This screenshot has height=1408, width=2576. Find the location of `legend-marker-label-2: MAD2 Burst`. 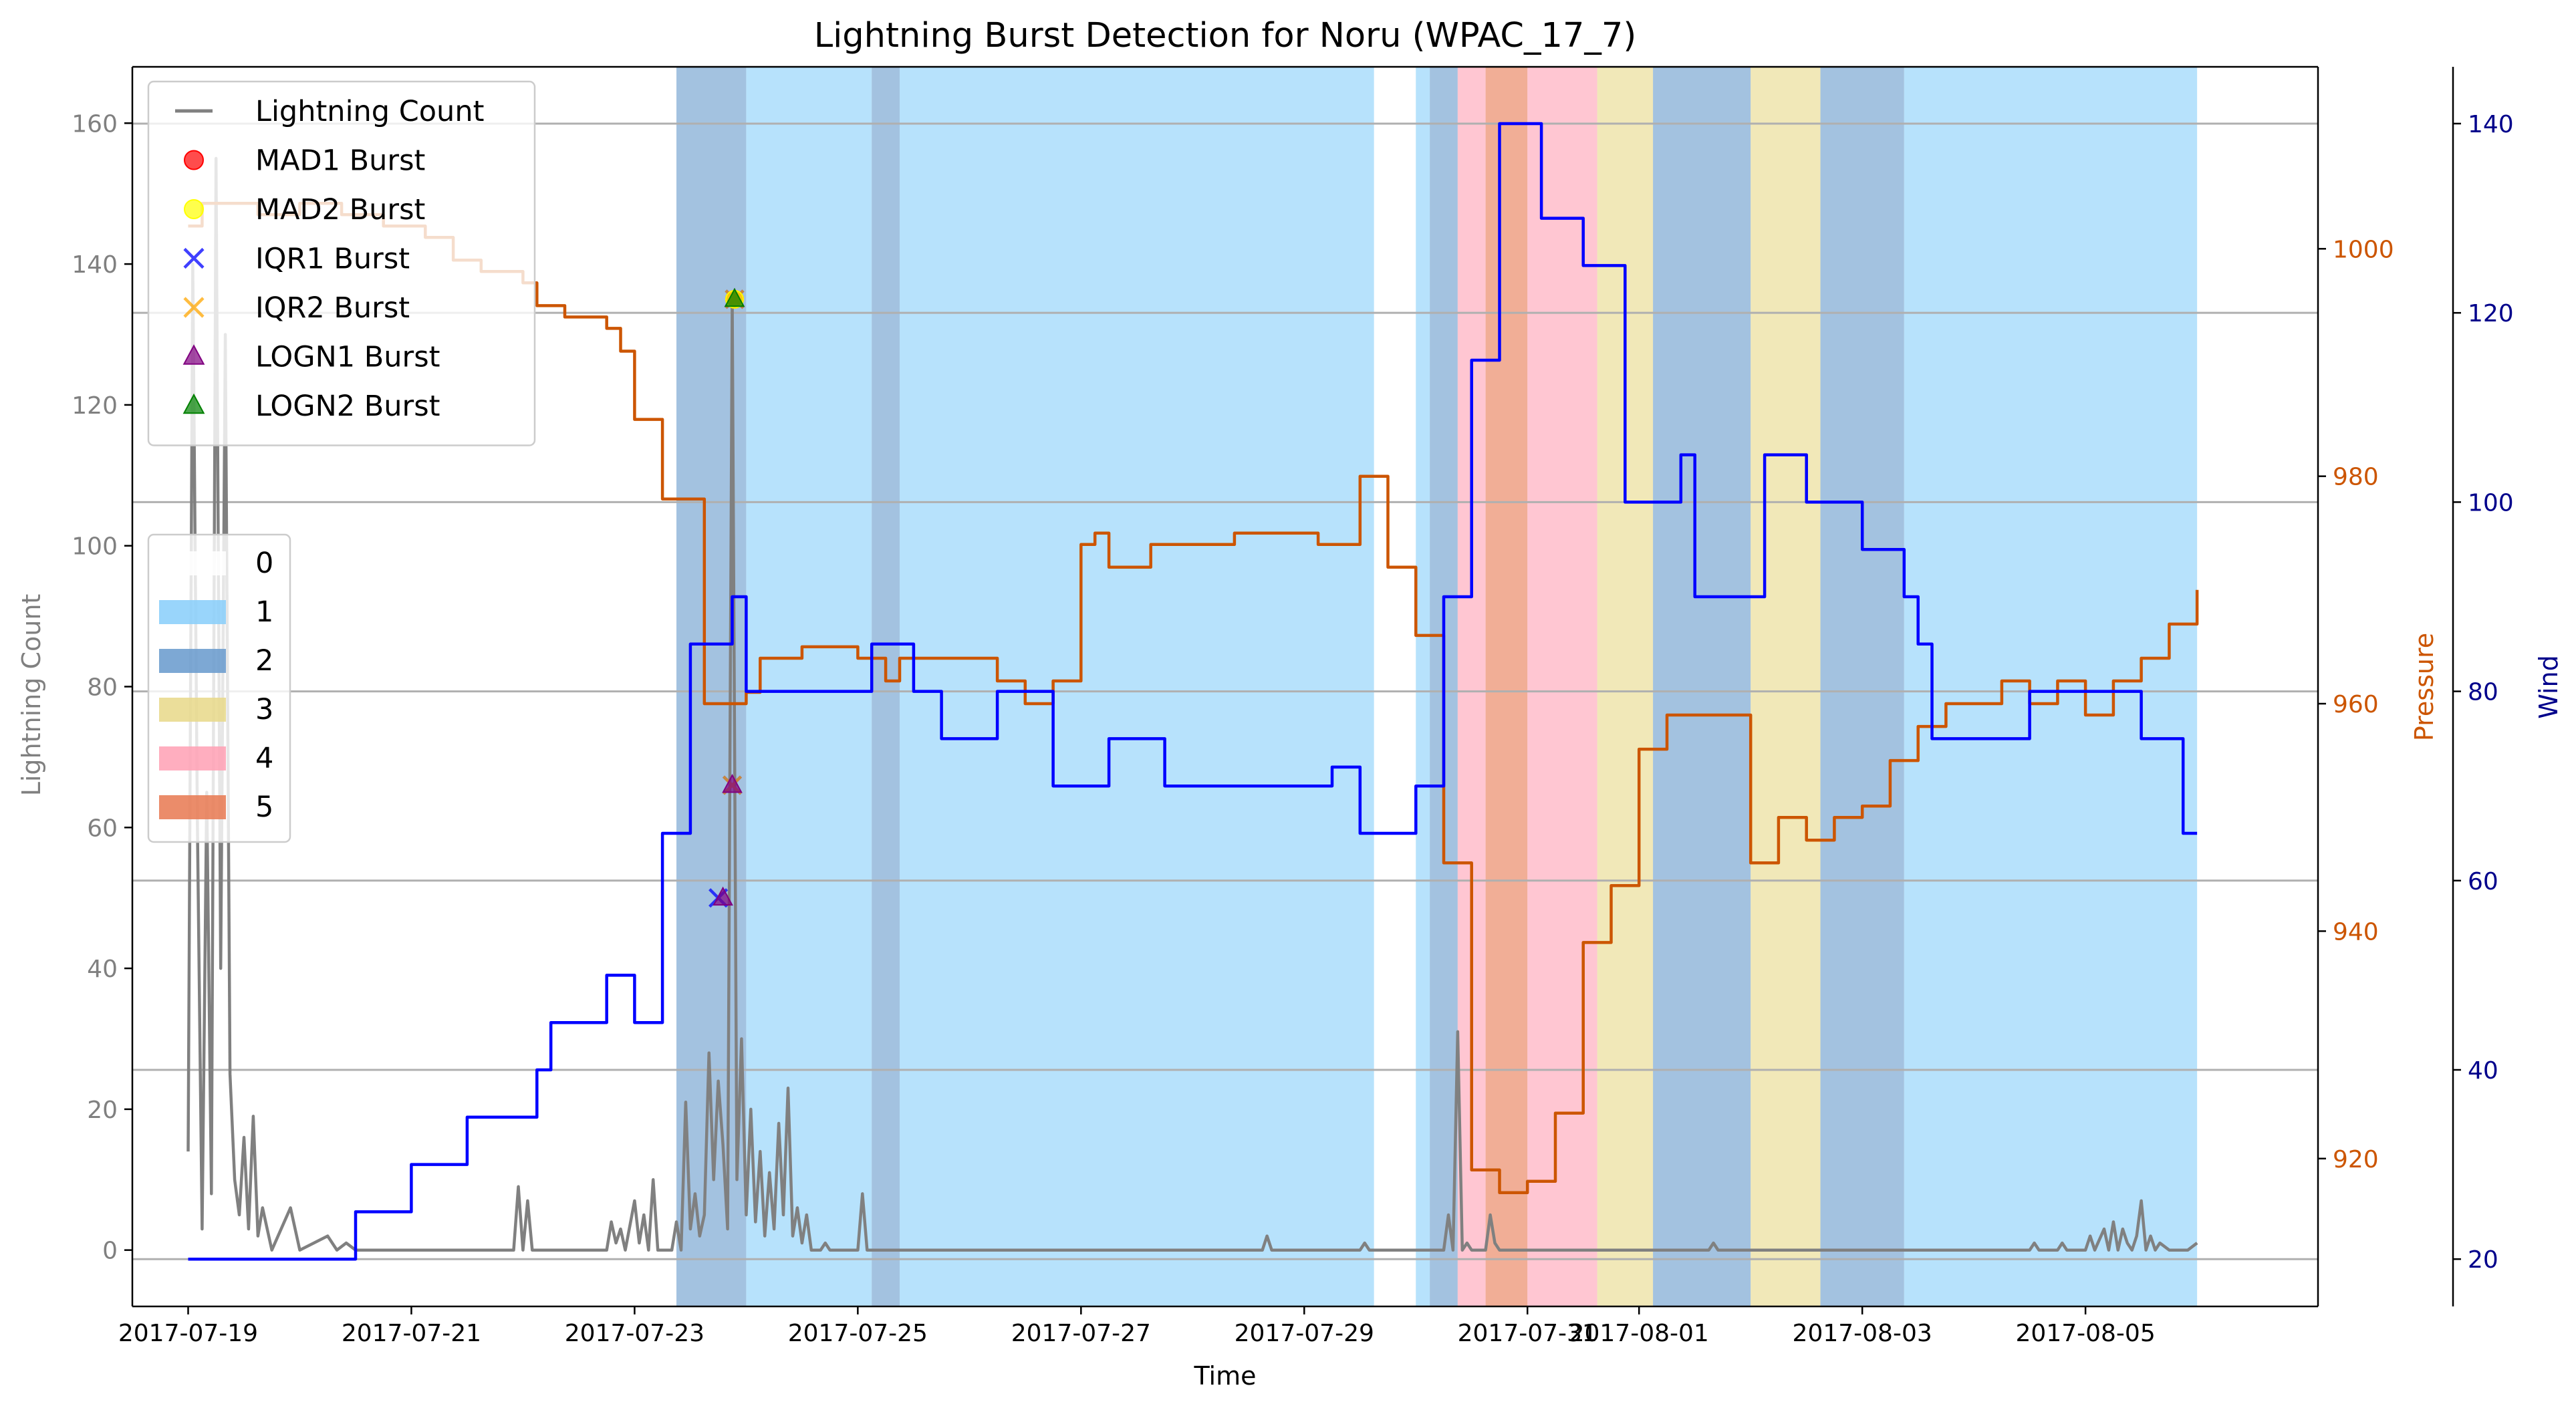

legend-marker-label-2: MAD2 Burst is located at coordinates (340, 210).